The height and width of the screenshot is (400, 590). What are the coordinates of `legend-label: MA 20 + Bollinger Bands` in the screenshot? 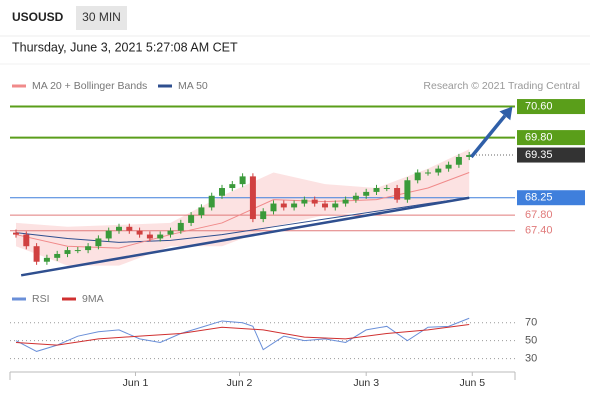 It's located at (89, 86).